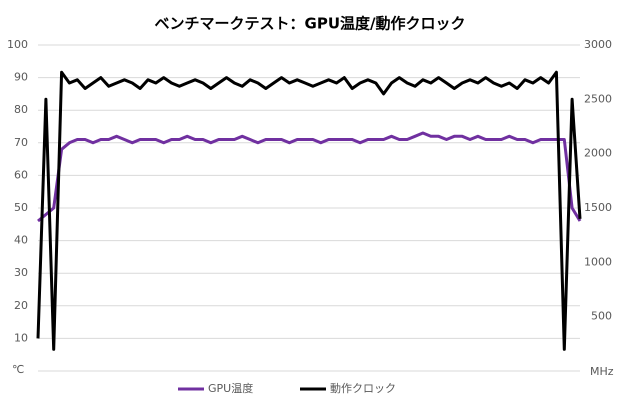 This screenshot has width=620, height=400. I want to click on y2-tick-label: 1500, so click(598, 207).